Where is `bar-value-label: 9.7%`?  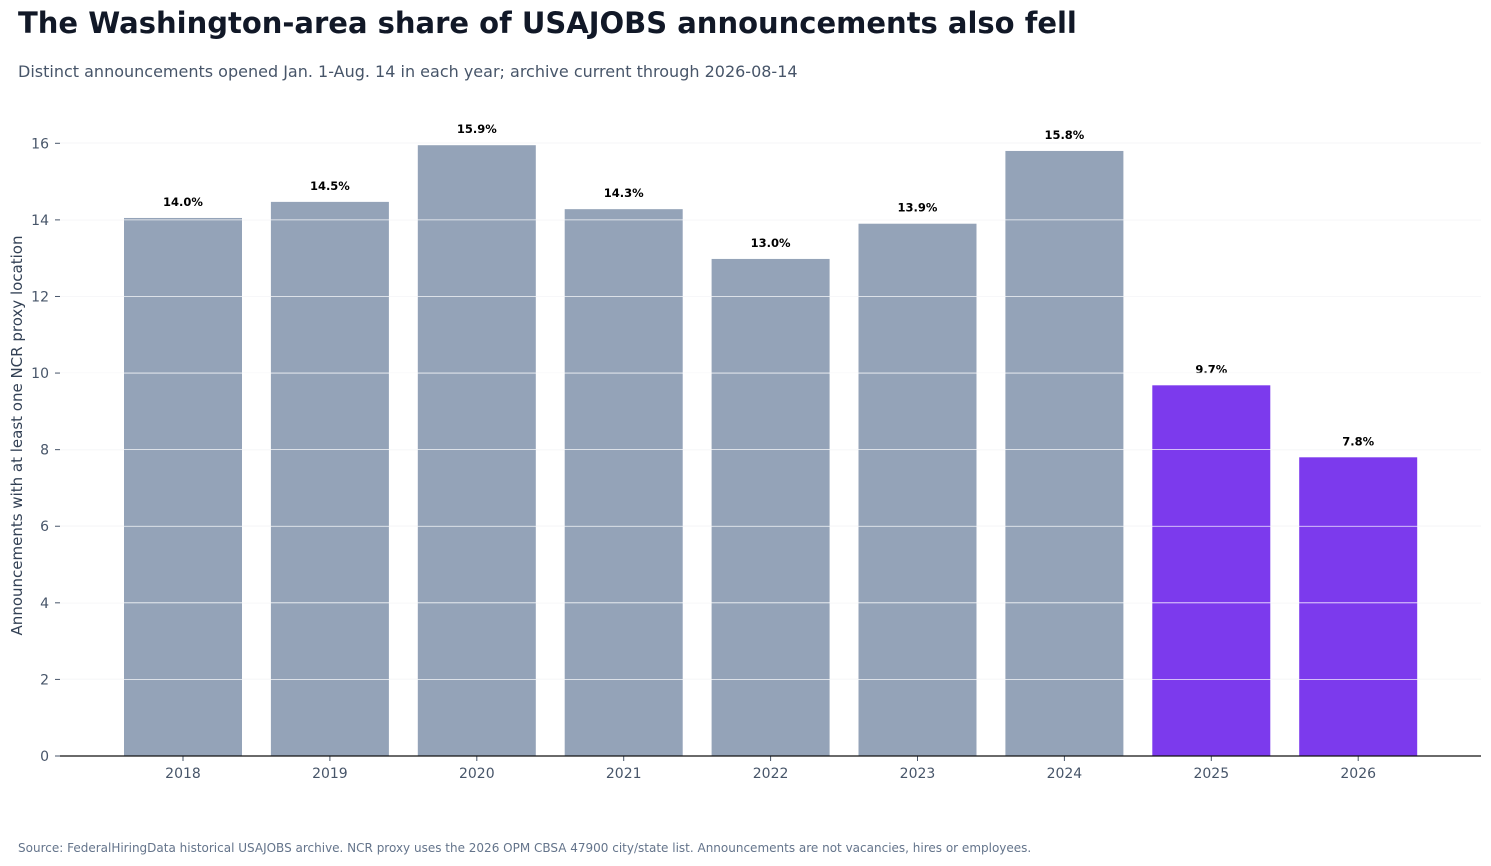
bar-value-label: 9.7% is located at coordinates (1211, 369).